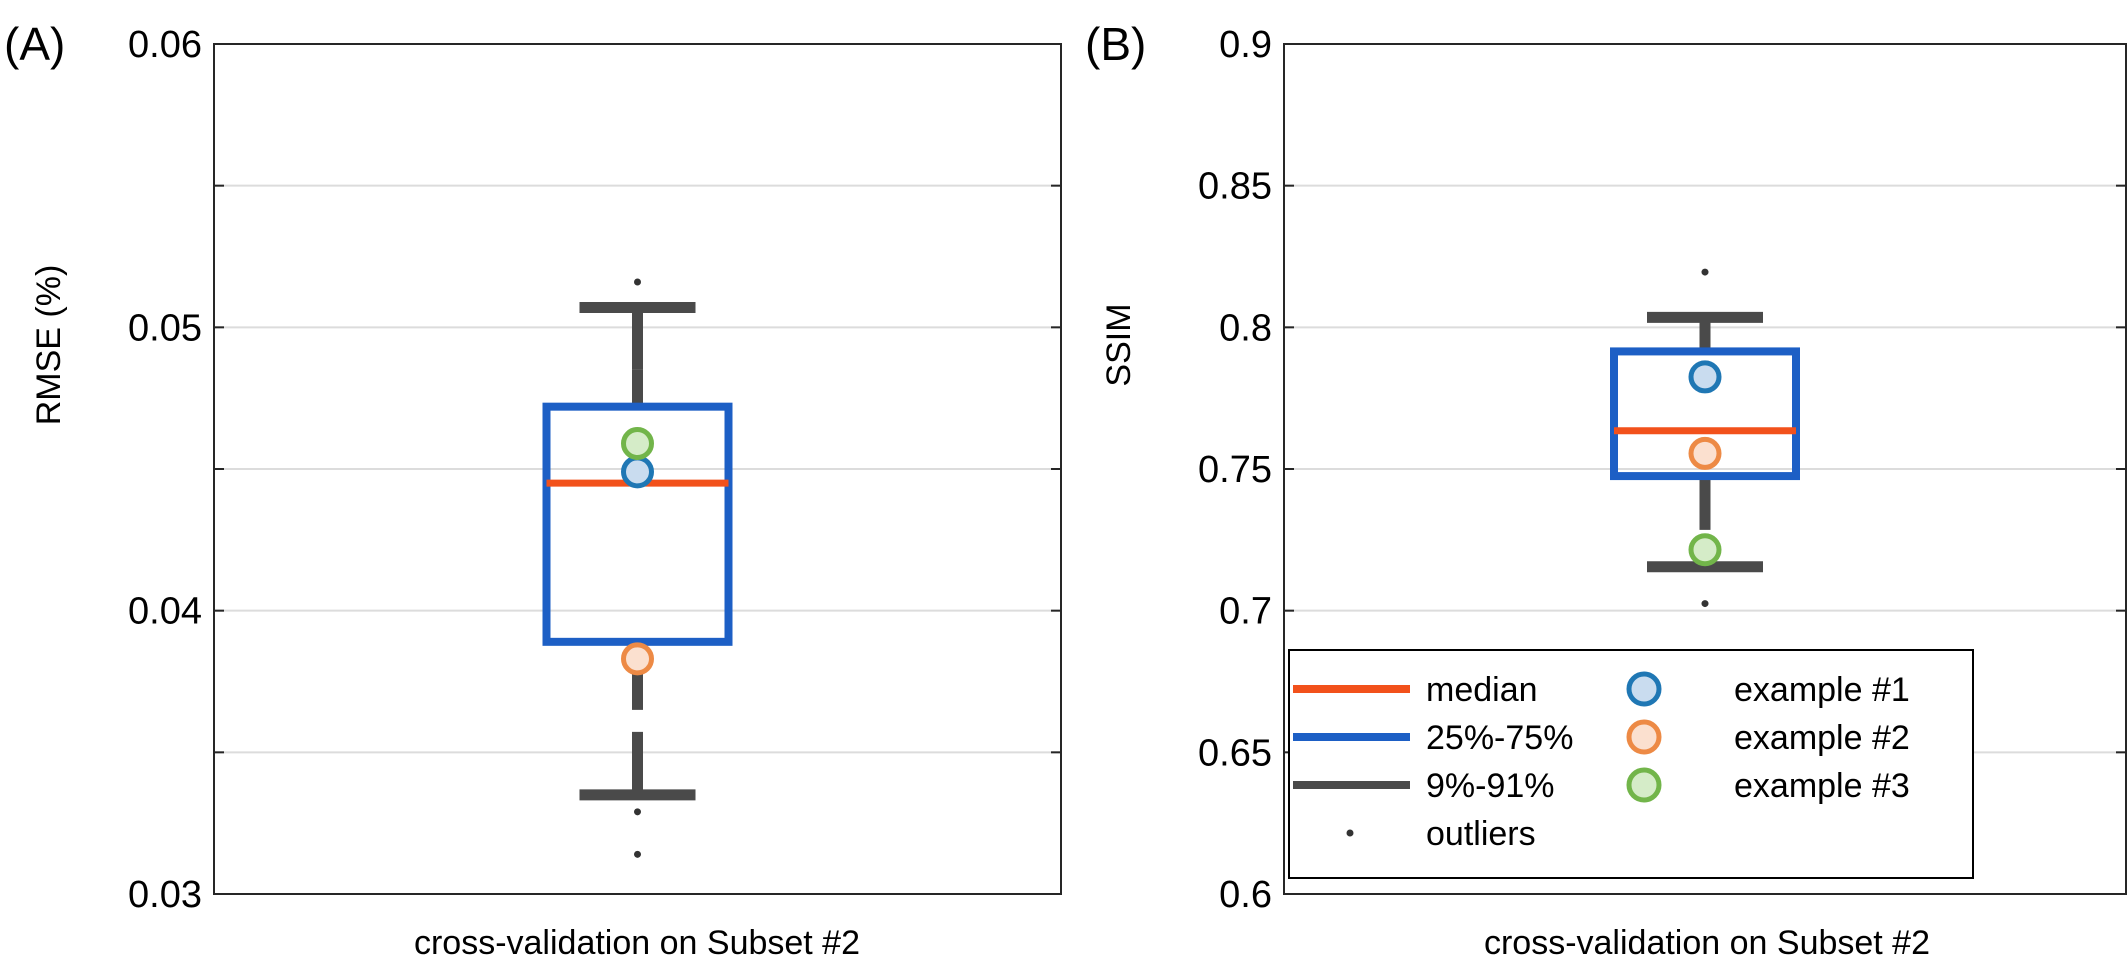  What do you see at coordinates (1235, 753) in the screenshot?
I see `panel-b-y-tick-label: 0.65` at bounding box center [1235, 753].